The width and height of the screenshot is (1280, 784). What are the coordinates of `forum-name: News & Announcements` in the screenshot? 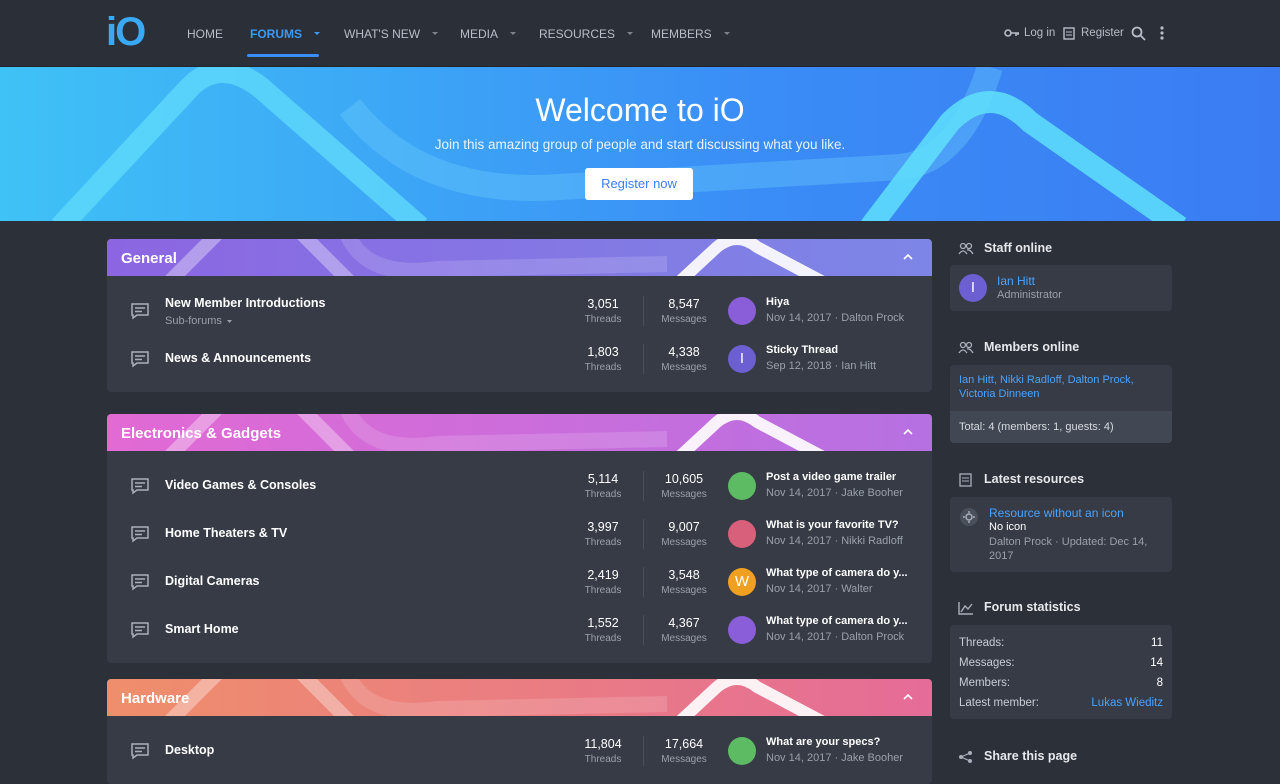 It's located at (238, 358).